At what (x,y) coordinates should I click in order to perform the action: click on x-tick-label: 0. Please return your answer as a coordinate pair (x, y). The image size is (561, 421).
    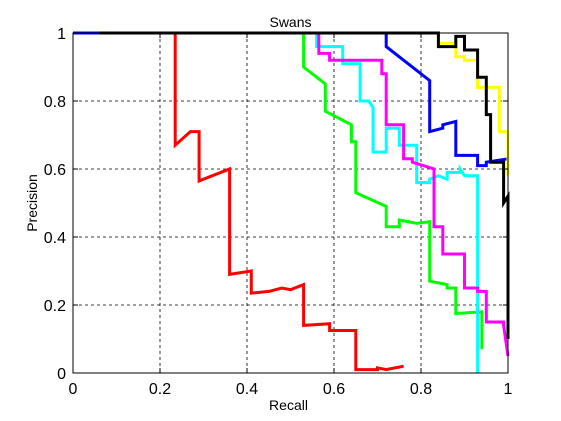
    Looking at the image, I should click on (73, 389).